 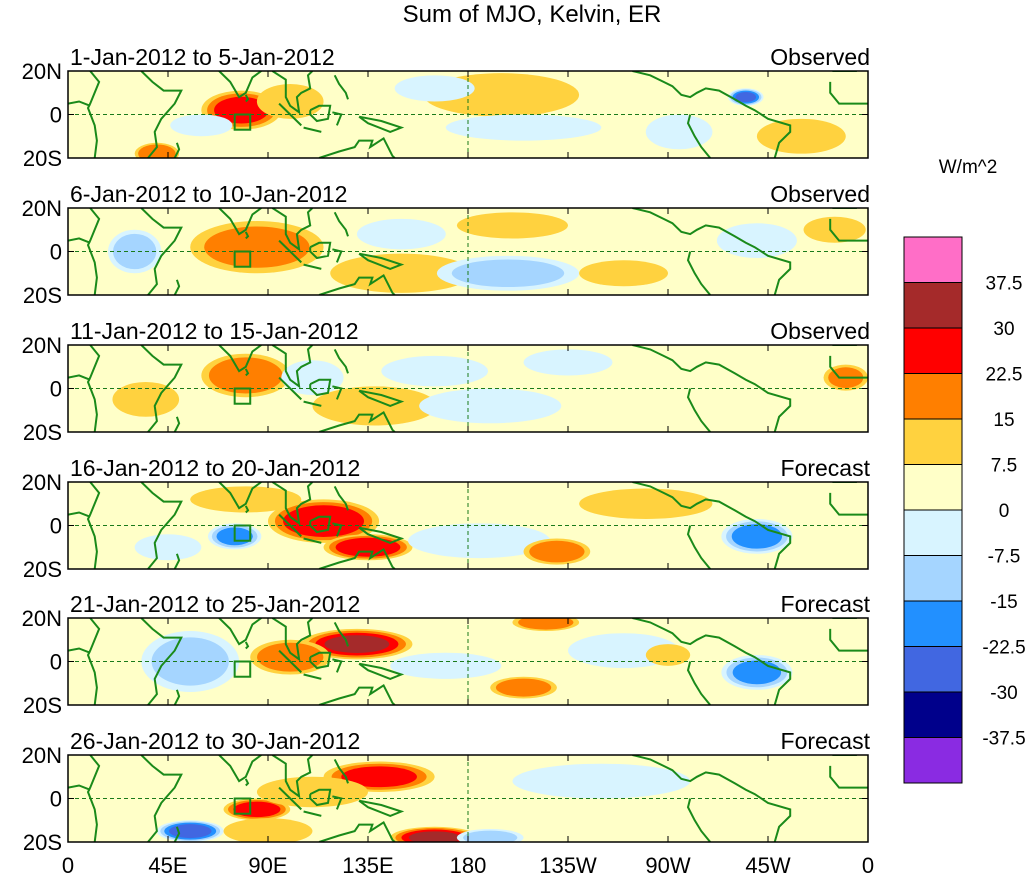 What do you see at coordinates (42, 842) in the screenshot?
I see `y-tick-label: 20S` at bounding box center [42, 842].